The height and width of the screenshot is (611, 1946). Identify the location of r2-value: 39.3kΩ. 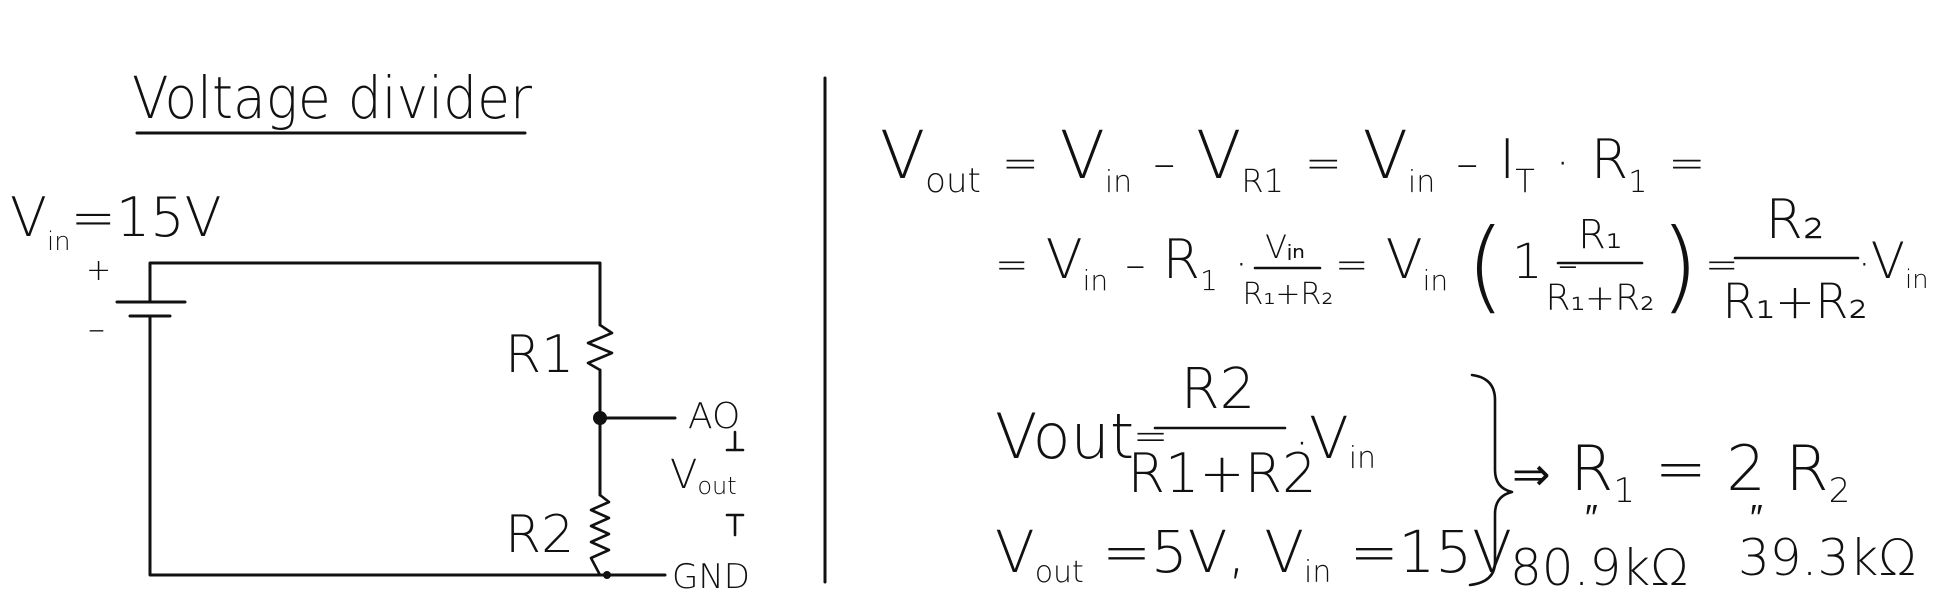
(1827, 558).